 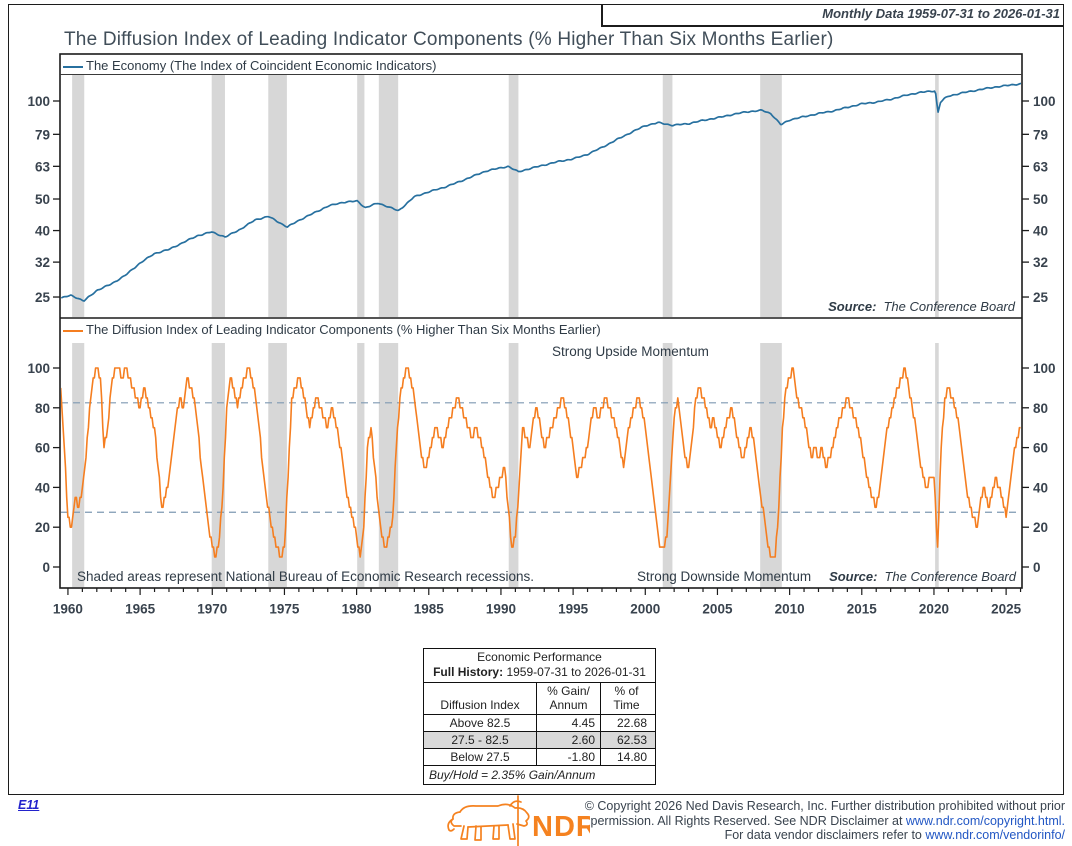 I want to click on col-header-gain-1: % Gain/, so click(x=568, y=691).